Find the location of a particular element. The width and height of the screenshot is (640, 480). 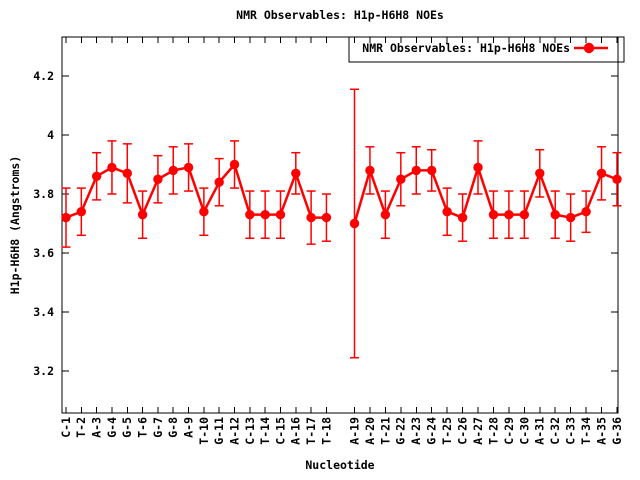

x-tick-label: G-11 is located at coordinates (219, 431).